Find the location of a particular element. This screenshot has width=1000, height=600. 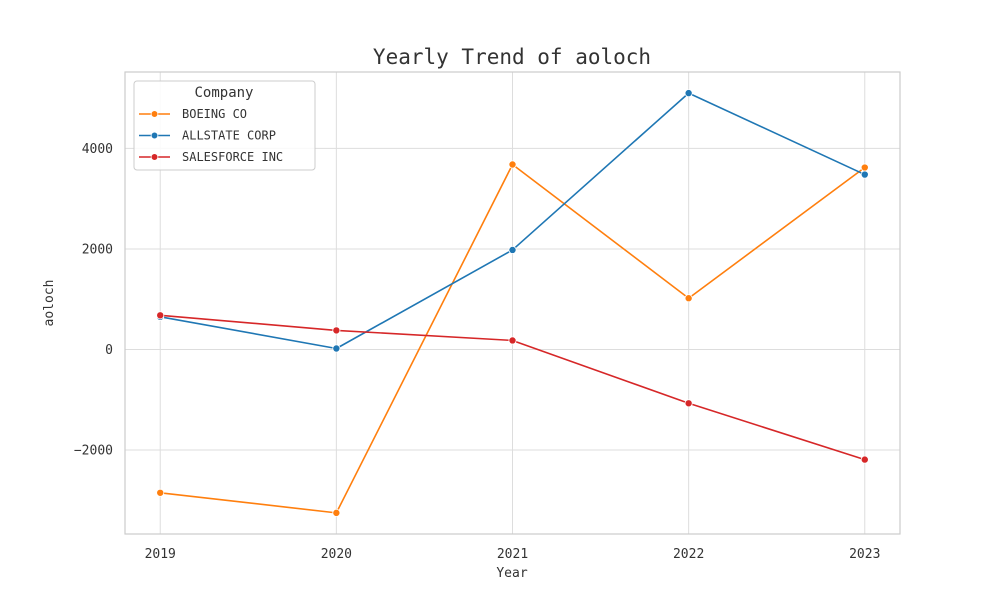

legend-item: ALLSTATE CORP is located at coordinates (207, 136).